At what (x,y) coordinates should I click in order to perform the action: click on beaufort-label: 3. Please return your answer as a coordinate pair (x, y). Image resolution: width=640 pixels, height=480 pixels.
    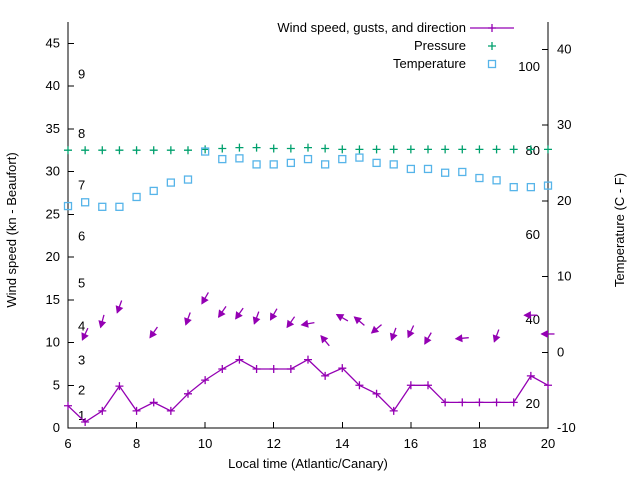
    Looking at the image, I should click on (81, 360).